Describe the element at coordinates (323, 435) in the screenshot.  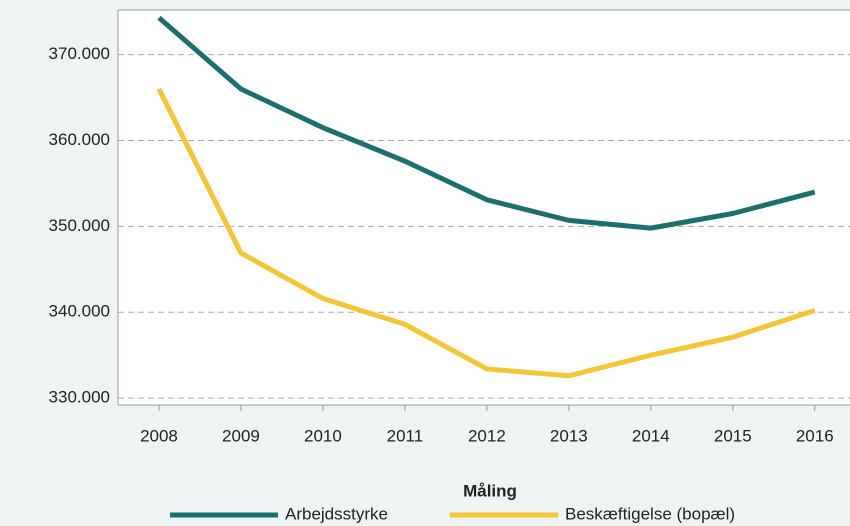
I see `x-tick-label: 2010` at that location.